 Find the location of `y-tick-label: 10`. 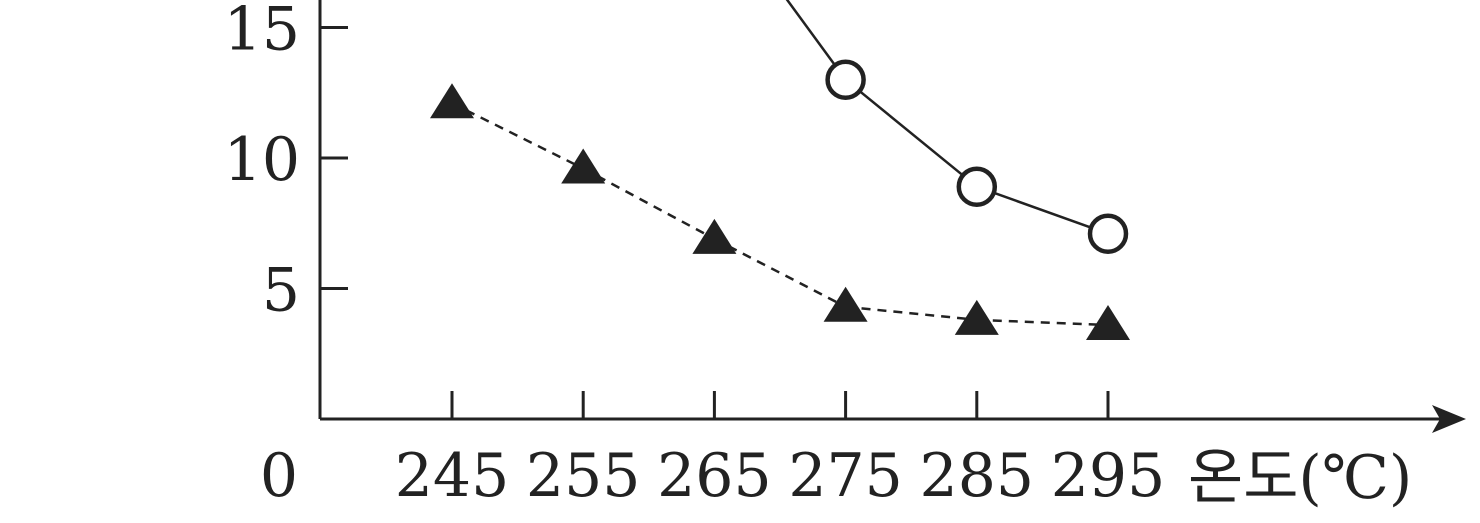

y-tick-label: 10 is located at coordinates (262, 160).